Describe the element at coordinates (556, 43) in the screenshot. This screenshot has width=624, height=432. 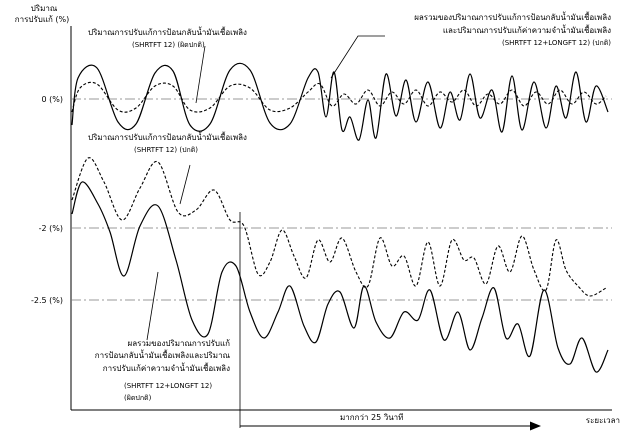
I see `annotation-top-right-line3: (SHRTFT 12+LONGFT 12) (ปกติ)` at that location.